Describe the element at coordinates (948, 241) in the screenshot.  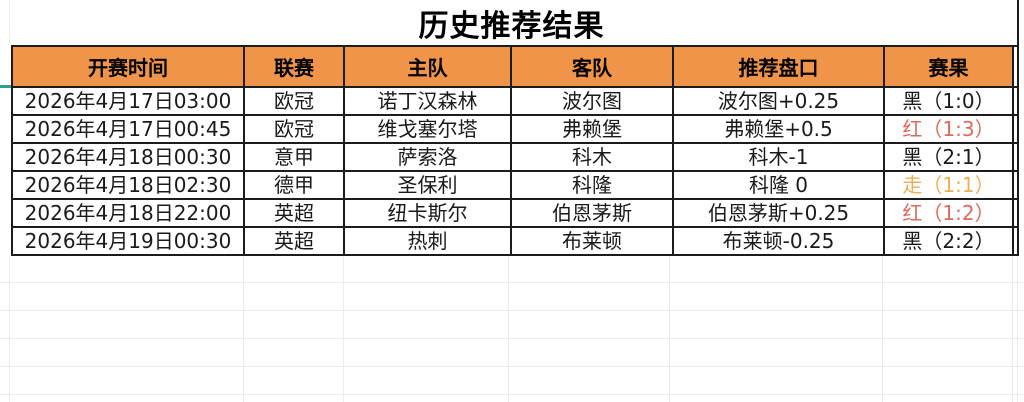
I see `cell-result: 黑（2:2）` at that location.